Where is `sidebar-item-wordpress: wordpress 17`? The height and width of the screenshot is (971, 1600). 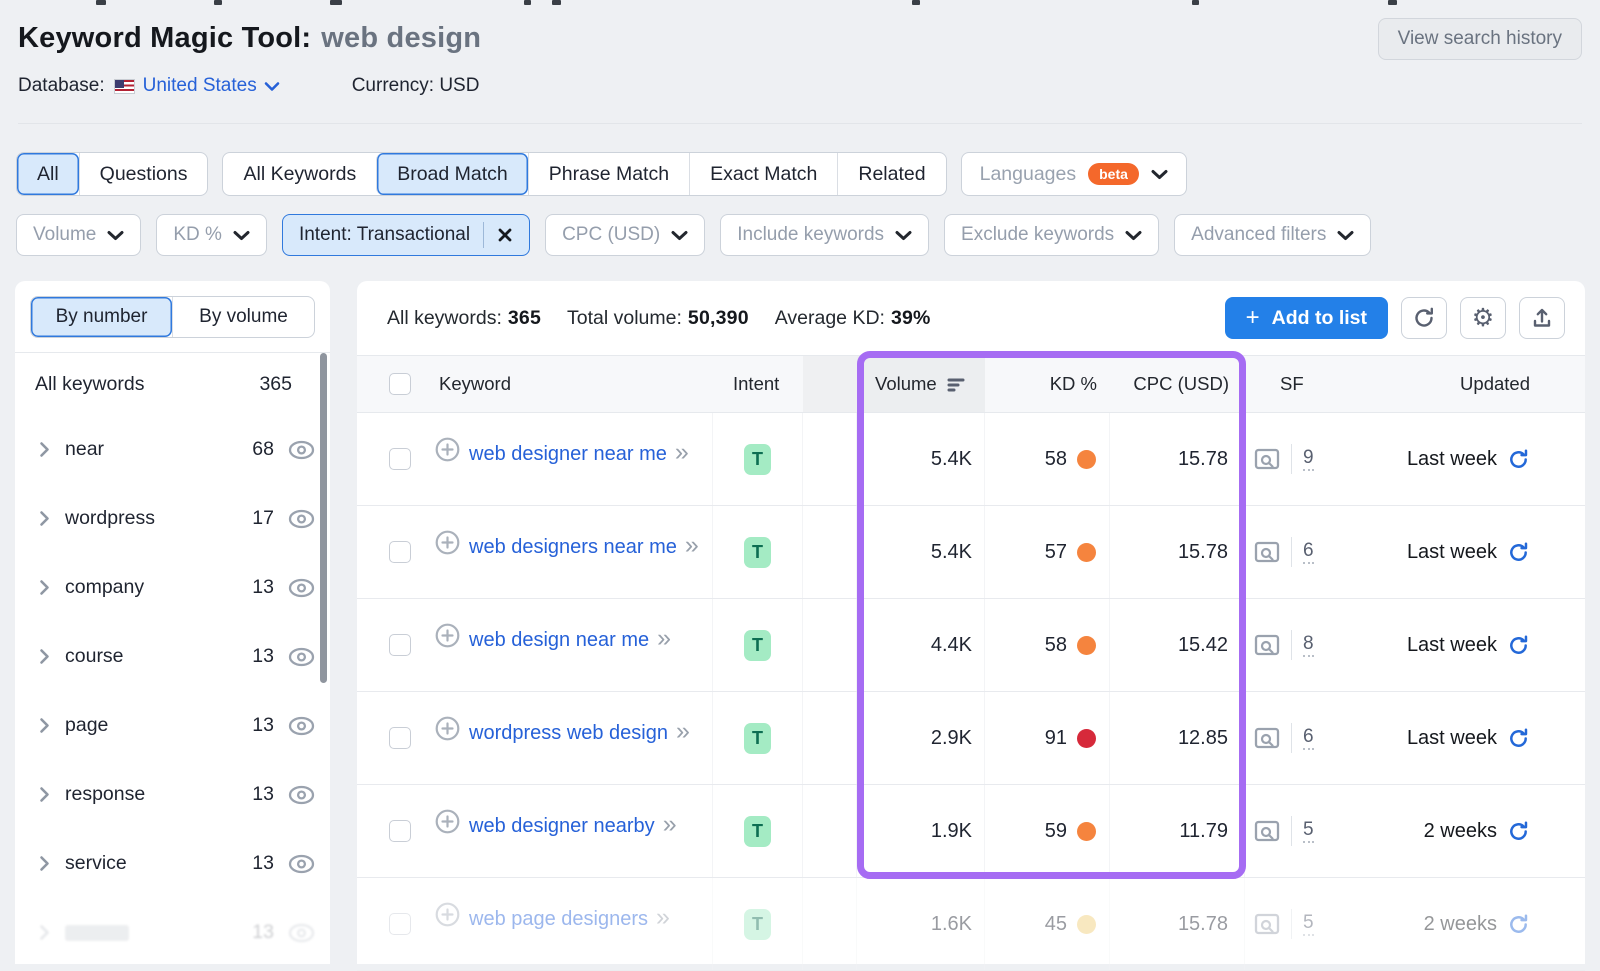 sidebar-item-wordpress: wordpress 17 is located at coordinates (172, 518).